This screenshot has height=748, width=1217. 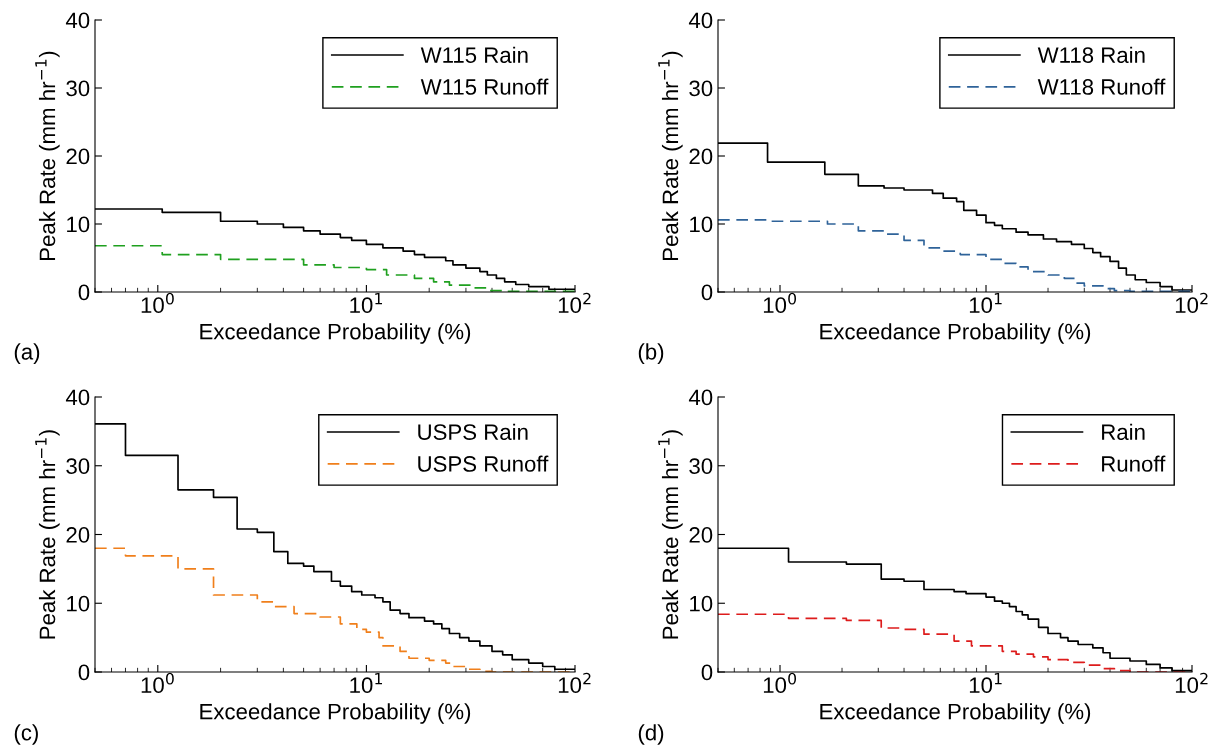 What do you see at coordinates (483, 463) in the screenshot?
I see `legend-label: USPS Runoff` at bounding box center [483, 463].